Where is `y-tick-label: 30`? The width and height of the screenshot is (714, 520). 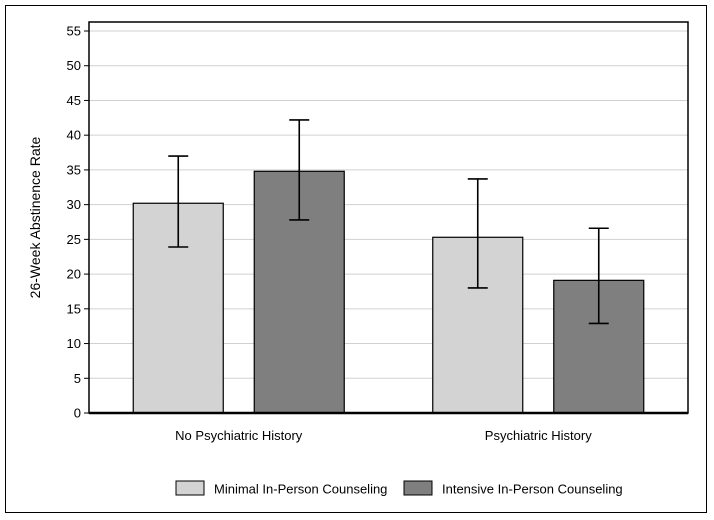 y-tick-label: 30 is located at coordinates (74, 204).